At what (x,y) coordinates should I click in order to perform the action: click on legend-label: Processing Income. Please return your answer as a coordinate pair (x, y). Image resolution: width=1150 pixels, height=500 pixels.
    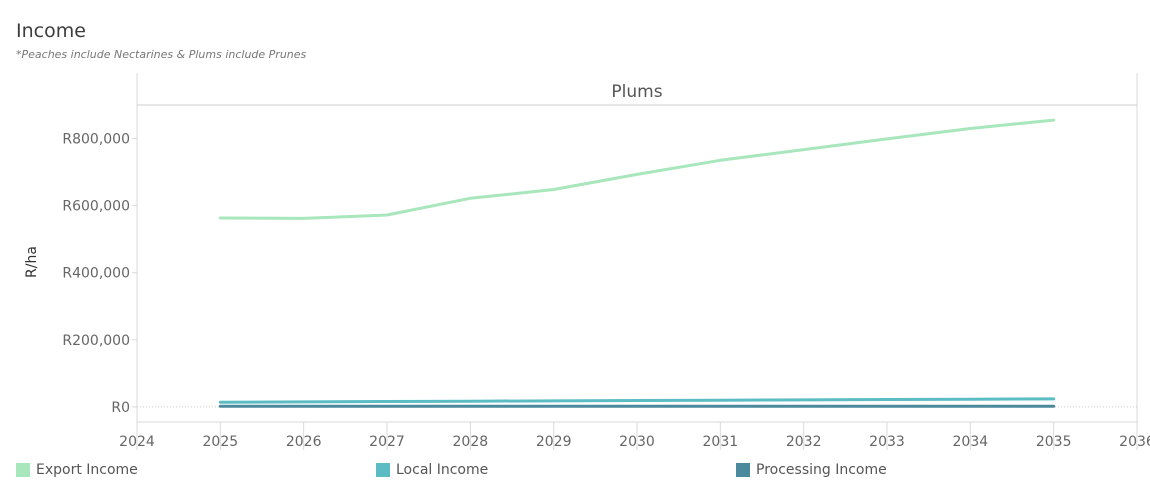
    Looking at the image, I should click on (821, 470).